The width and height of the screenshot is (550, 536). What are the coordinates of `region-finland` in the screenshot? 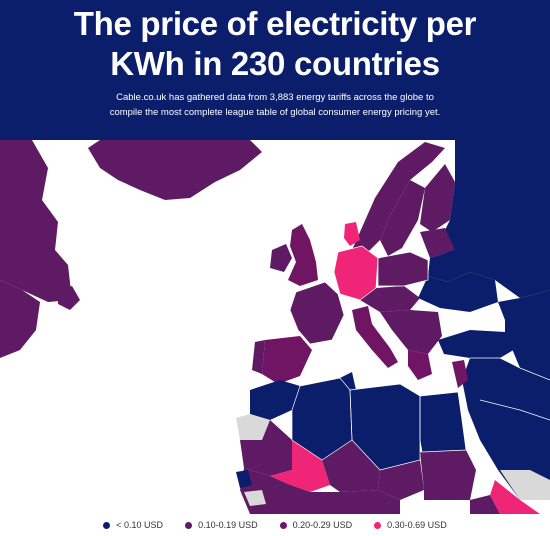 It's located at (437, 198).